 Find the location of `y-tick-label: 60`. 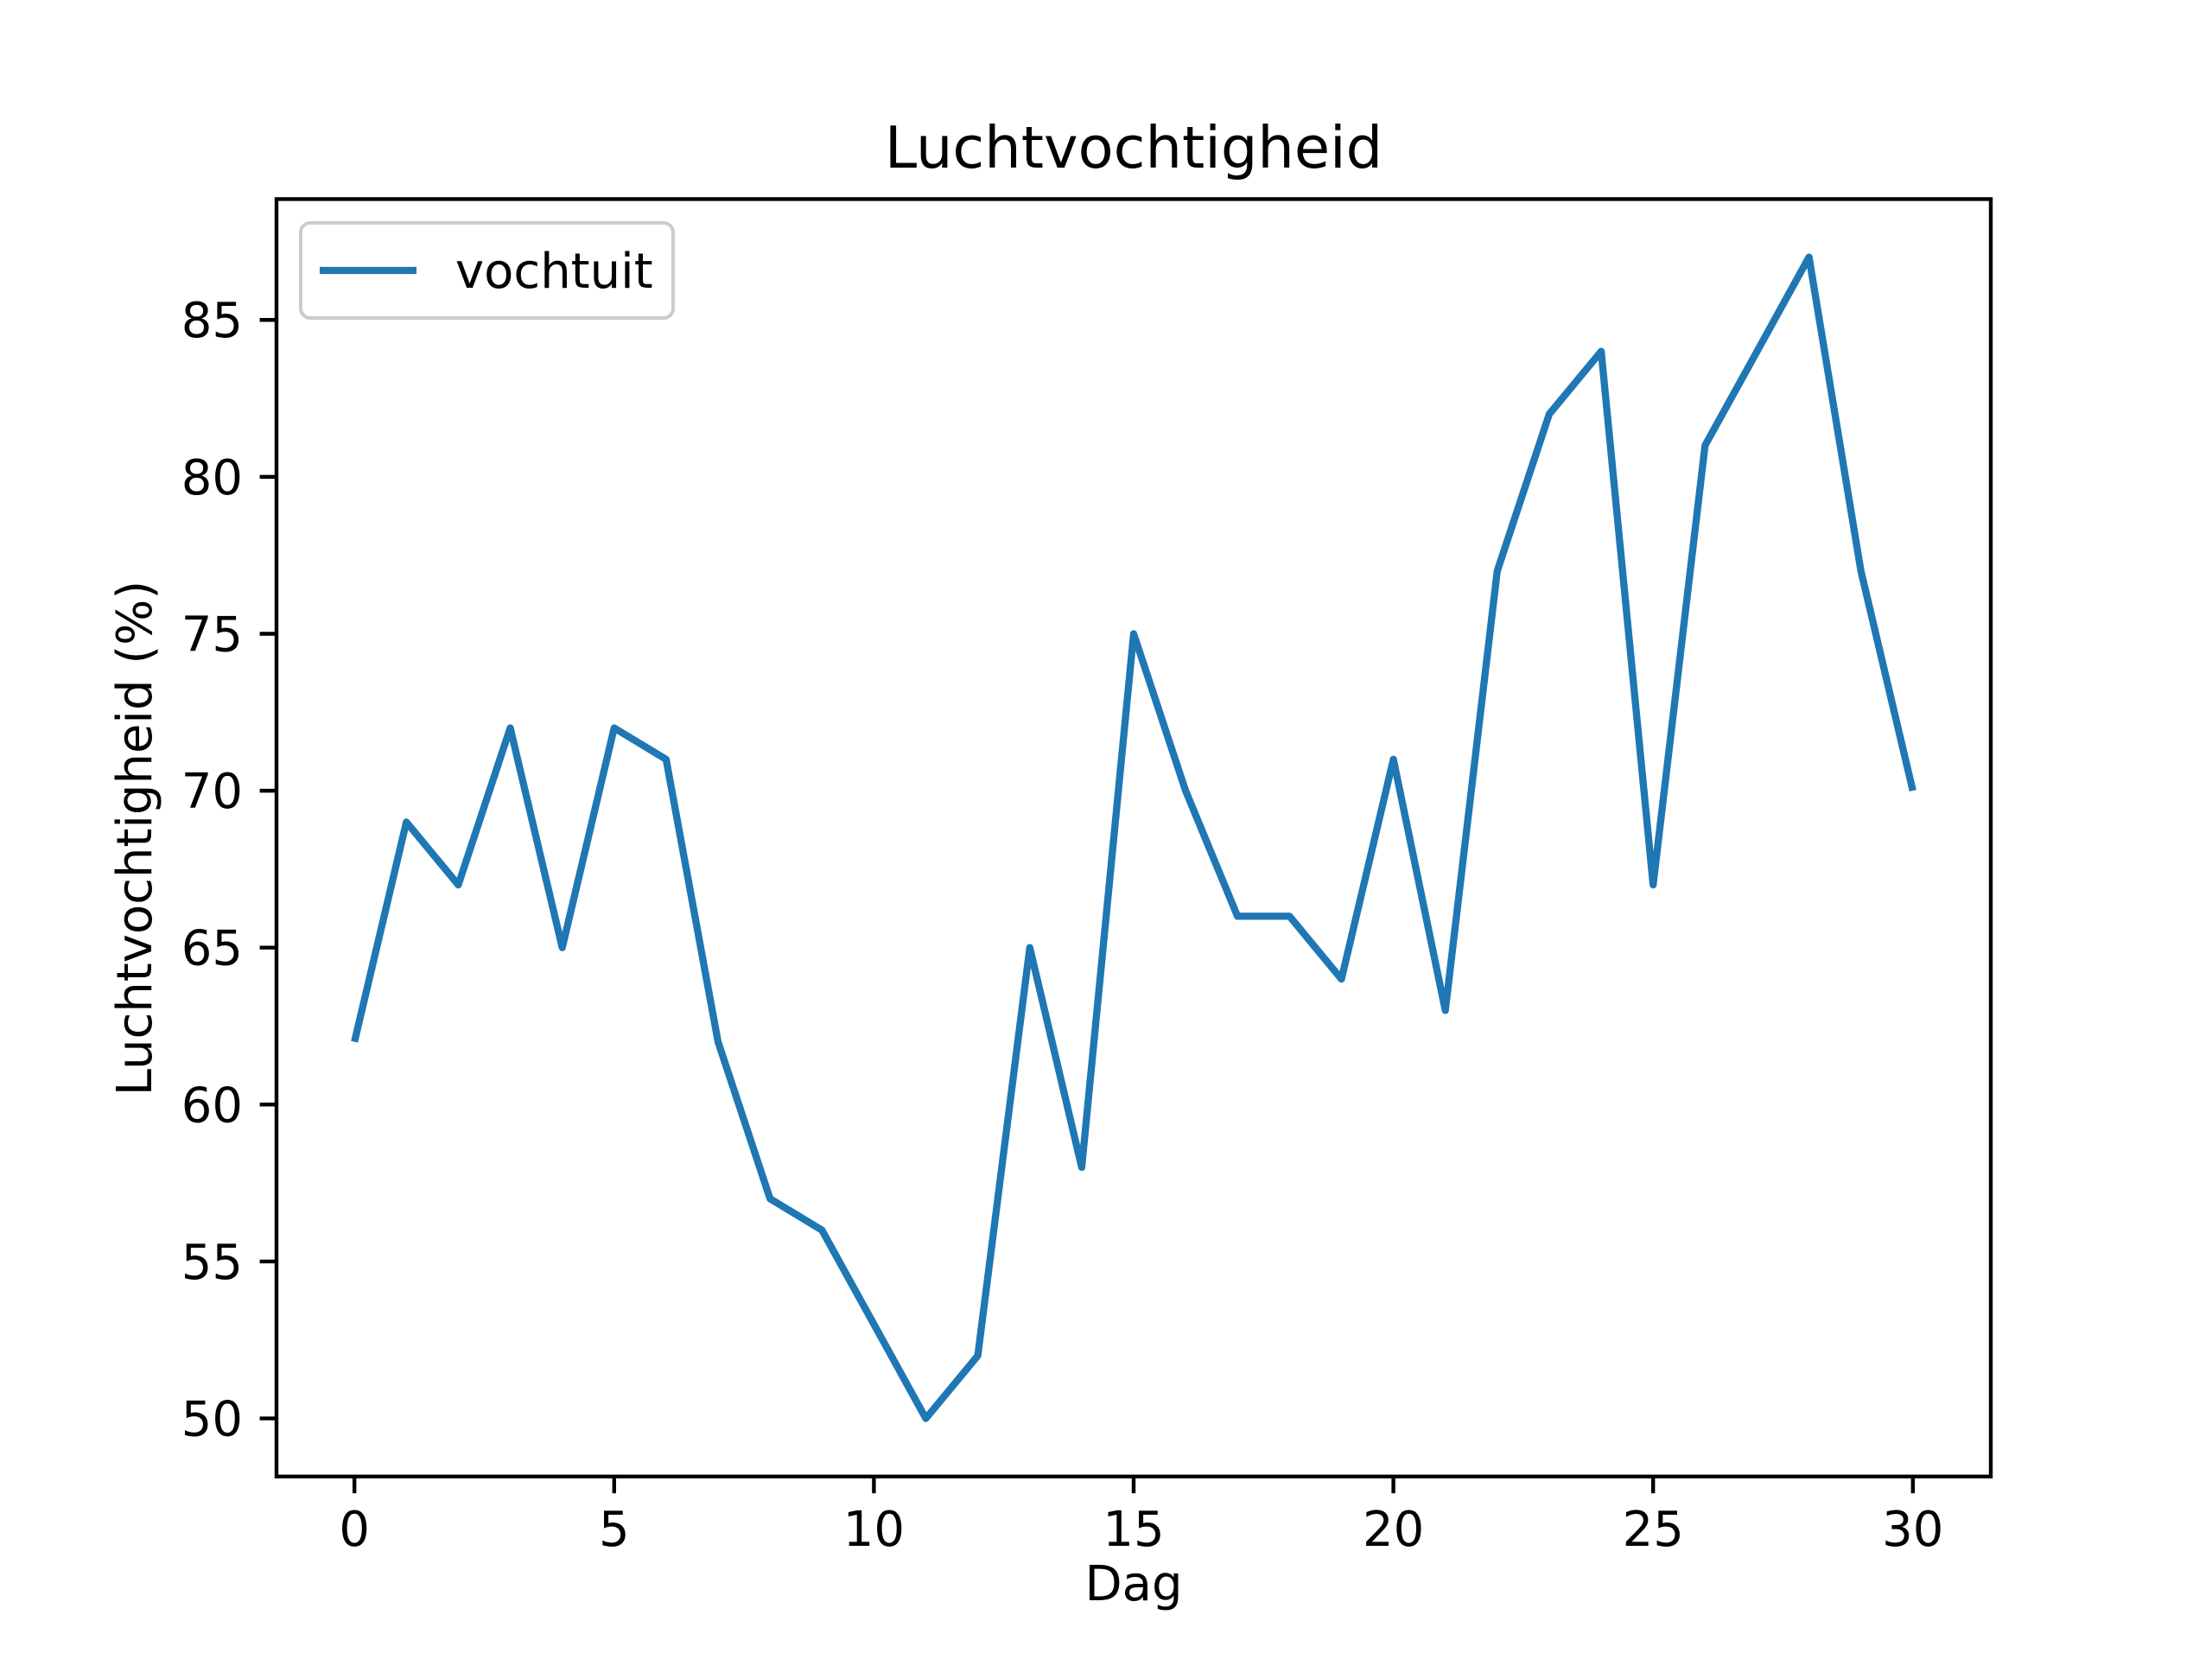

y-tick-label: 60 is located at coordinates (212, 1105).